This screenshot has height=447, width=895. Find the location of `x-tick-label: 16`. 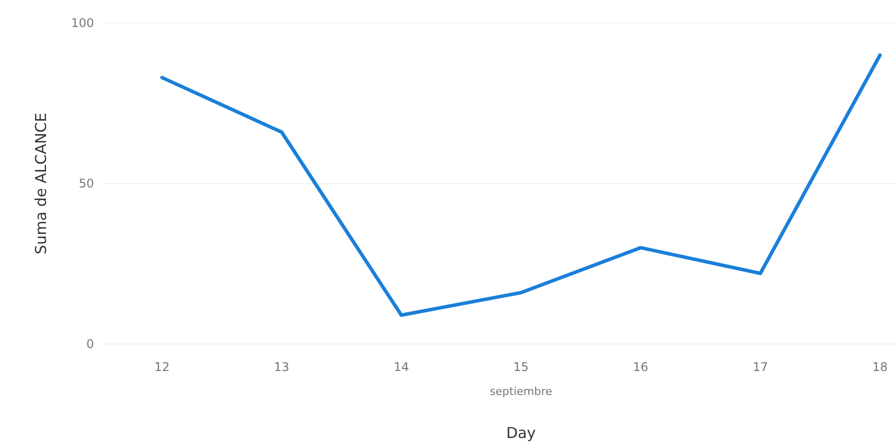

x-tick-label: 16 is located at coordinates (640, 367).